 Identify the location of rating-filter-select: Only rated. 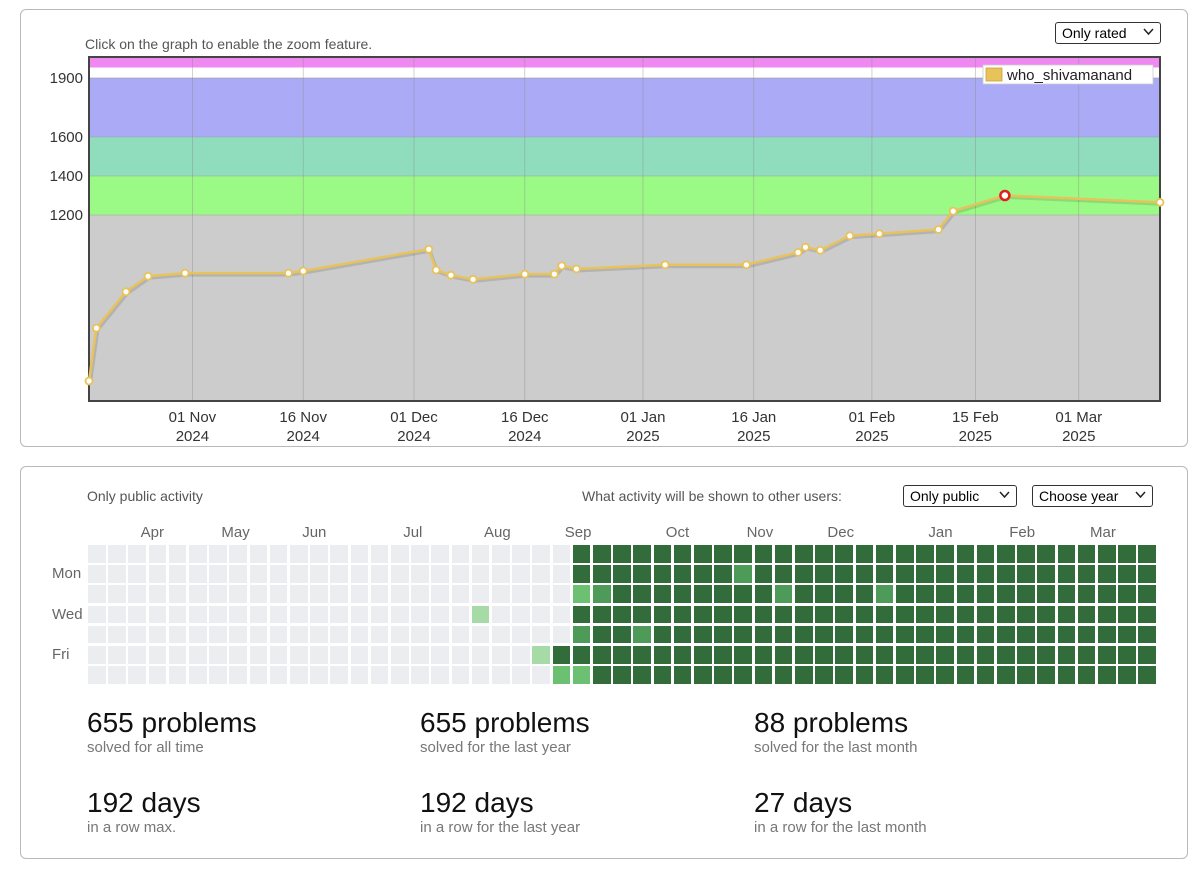
(1108, 33).